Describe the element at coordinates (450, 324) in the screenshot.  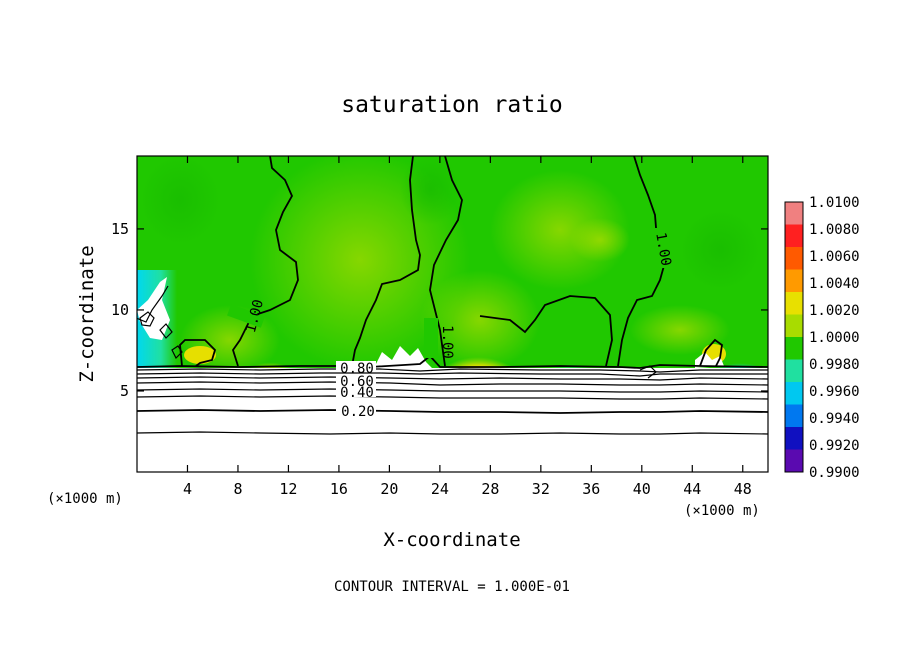
I see `contour-labels: 1.00 1.00 1.00 0.80 0.60 0.40 0.20` at that location.